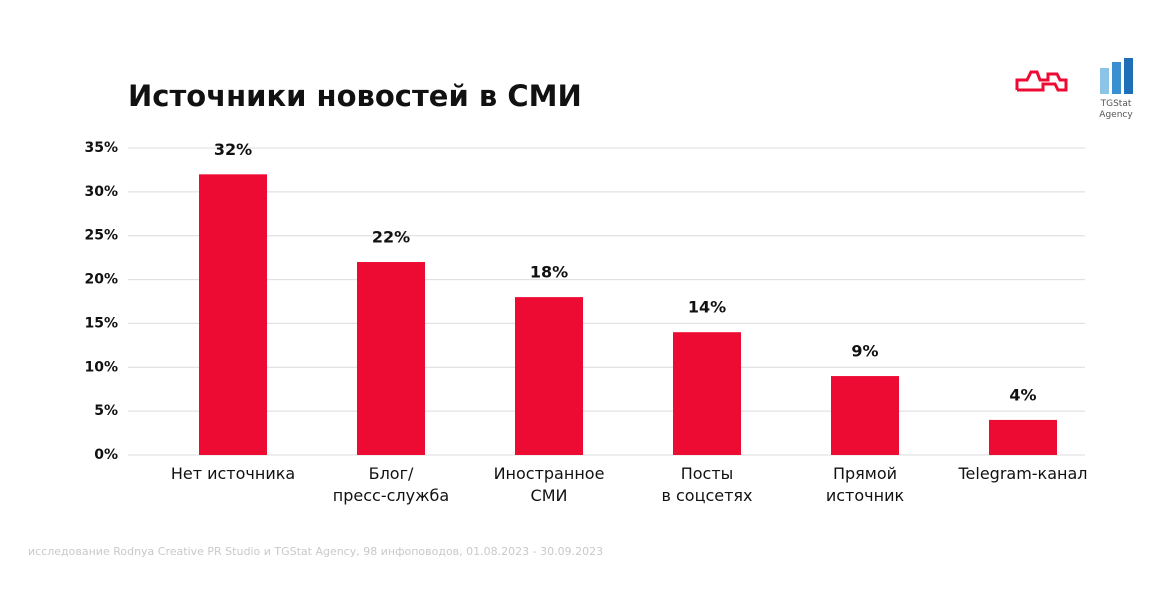  What do you see at coordinates (1041, 81) in the screenshot?
I see `logo-rodnya` at bounding box center [1041, 81].